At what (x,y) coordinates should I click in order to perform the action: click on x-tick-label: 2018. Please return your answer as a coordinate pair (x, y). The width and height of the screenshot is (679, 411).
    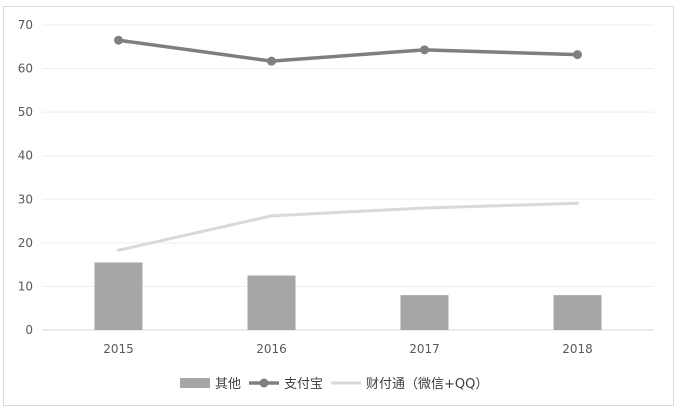
    Looking at the image, I should click on (577, 349).